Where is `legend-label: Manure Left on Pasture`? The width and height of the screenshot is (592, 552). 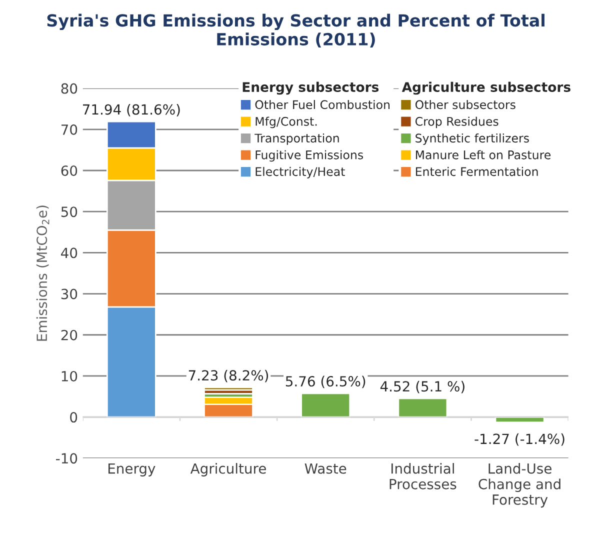
legend-label: Manure Left on Pasture is located at coordinates (483, 155).